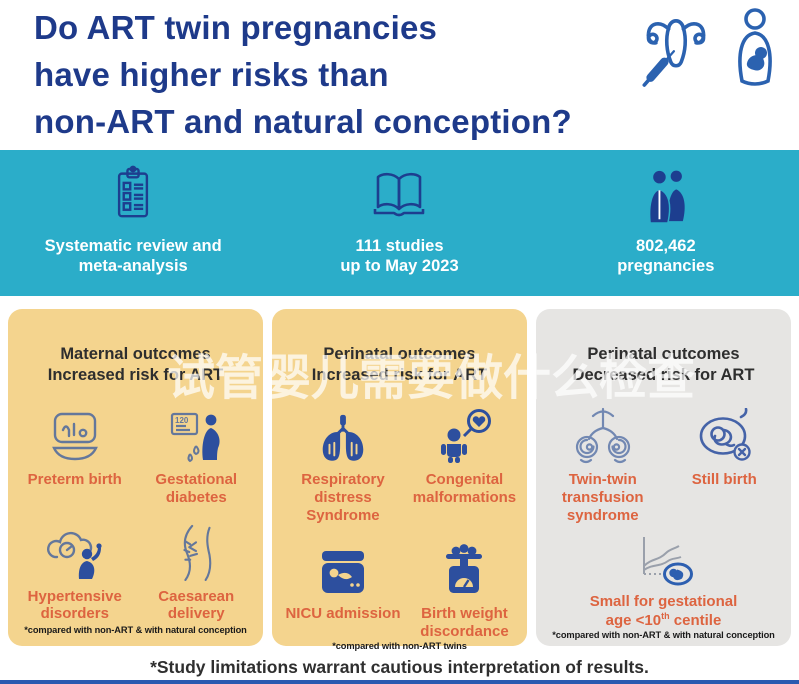 This screenshot has width=799, height=684. What do you see at coordinates (343, 435) in the screenshot?
I see `lungs-icon` at bounding box center [343, 435].